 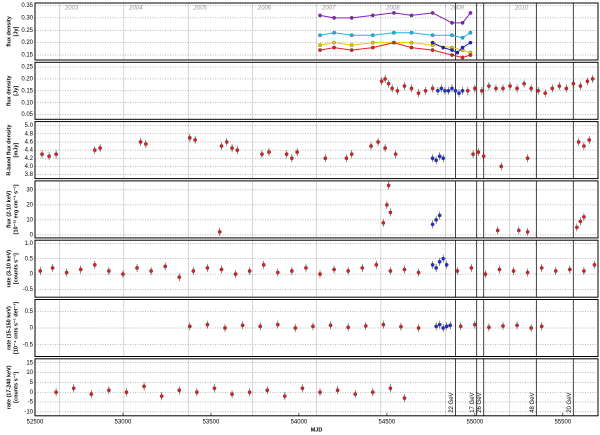 What do you see at coordinates (457, 9) in the screenshot?
I see `year-label: 2009` at bounding box center [457, 9].